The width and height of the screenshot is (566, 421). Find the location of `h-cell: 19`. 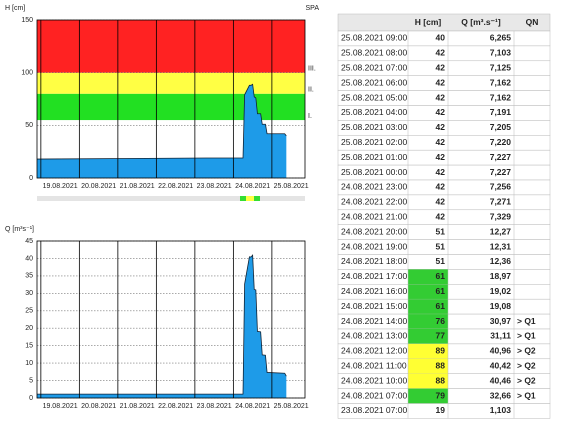

h-cell: 19 is located at coordinates (441, 410).